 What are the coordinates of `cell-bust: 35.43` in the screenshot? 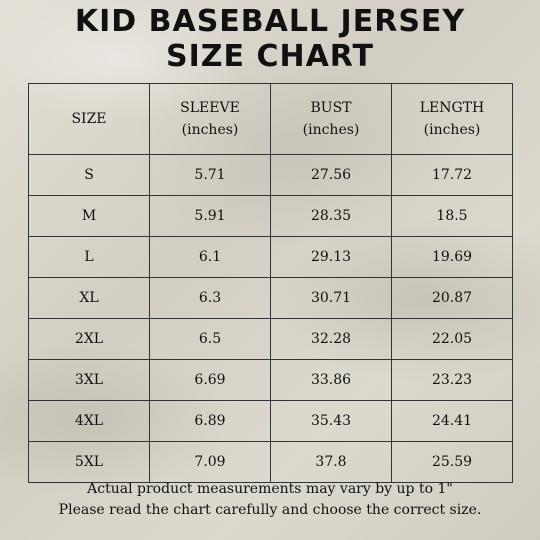 It's located at (331, 421).